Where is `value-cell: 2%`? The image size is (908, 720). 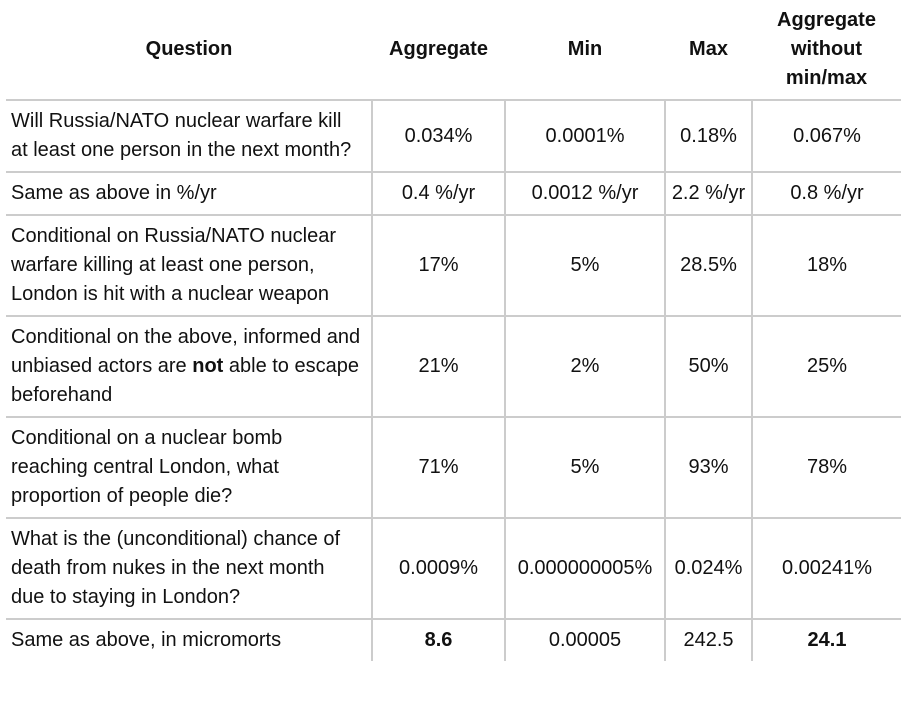 value-cell: 2% is located at coordinates (585, 366).